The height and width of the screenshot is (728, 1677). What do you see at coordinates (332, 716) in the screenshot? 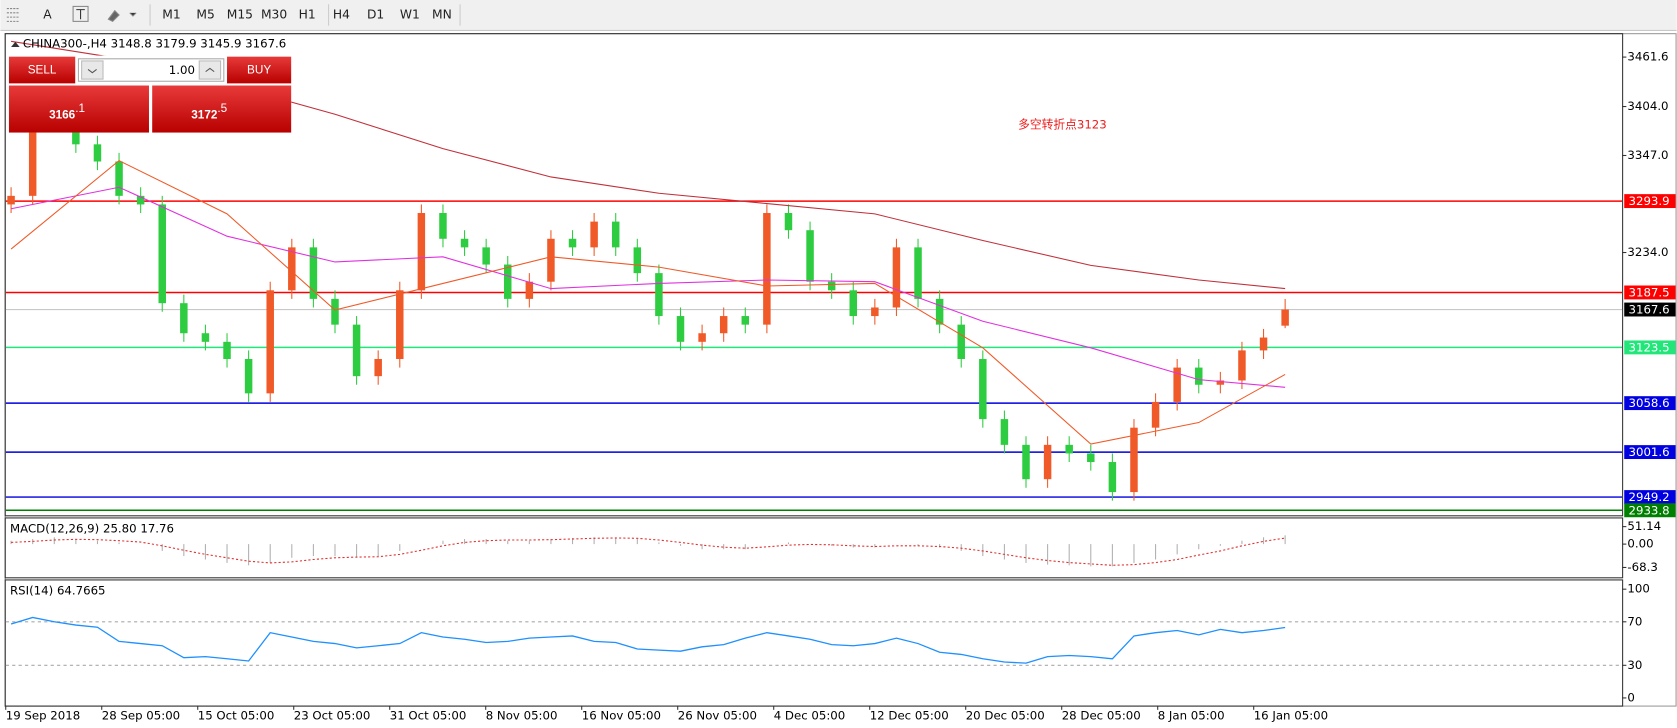
I see `x-tick-label: 23 Oct 05:00` at bounding box center [332, 716].